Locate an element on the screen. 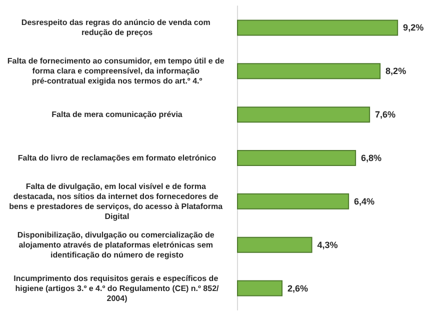 The width and height of the screenshot is (445, 332). y-tick-label: Falta de fornecimento ao consumidor, em tempo útil e de forma clara e compreensível, da informação pré-contratual exigida nos termos do art.º 4.º is located at coordinates (117, 71).